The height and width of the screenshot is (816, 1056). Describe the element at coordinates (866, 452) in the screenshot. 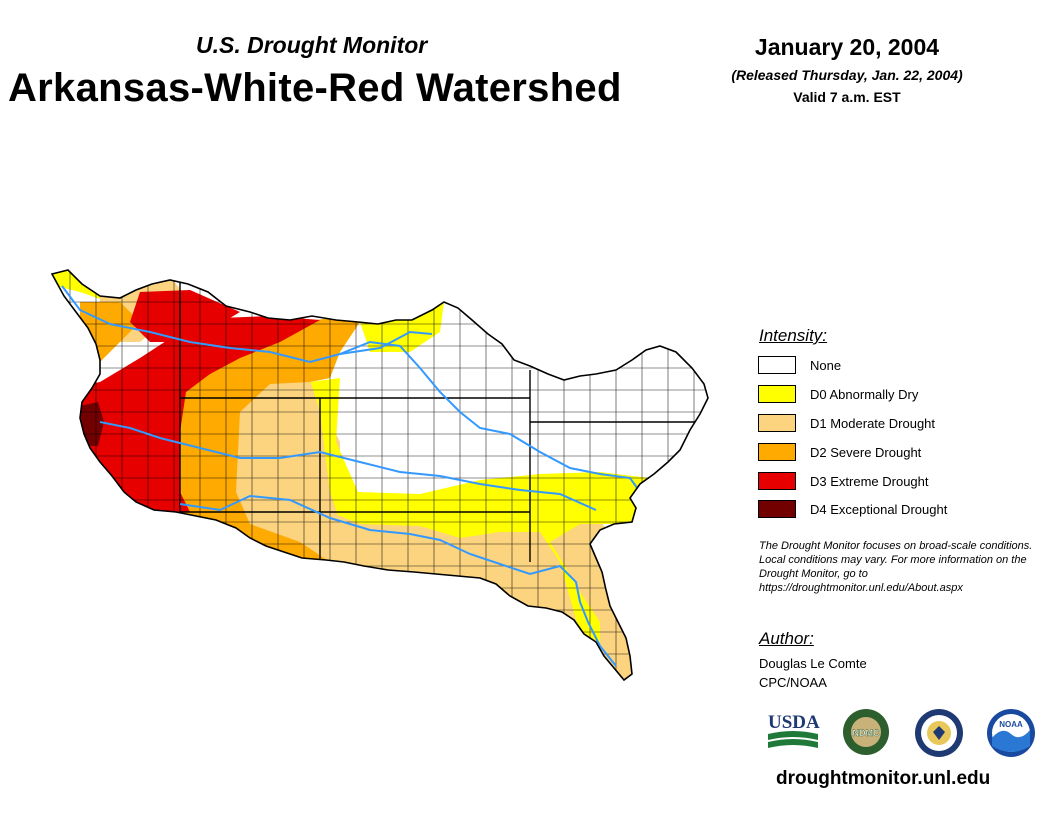

I see `legend-label: D2 Severe Drought` at that location.